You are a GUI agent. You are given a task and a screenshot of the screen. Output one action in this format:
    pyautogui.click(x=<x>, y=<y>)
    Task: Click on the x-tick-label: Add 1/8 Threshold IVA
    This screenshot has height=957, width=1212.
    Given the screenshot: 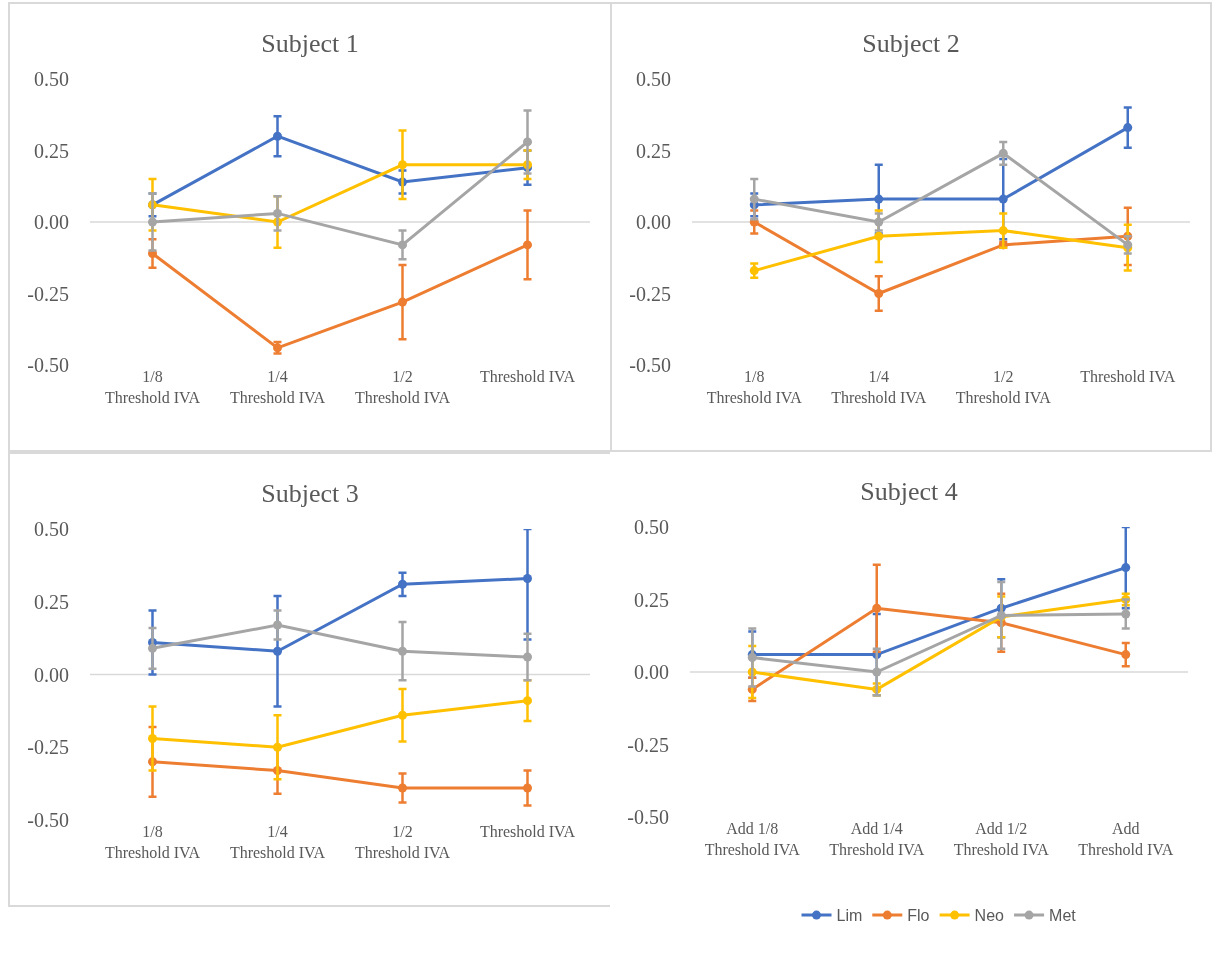 What is the action you would take?
    pyautogui.click(x=752, y=839)
    